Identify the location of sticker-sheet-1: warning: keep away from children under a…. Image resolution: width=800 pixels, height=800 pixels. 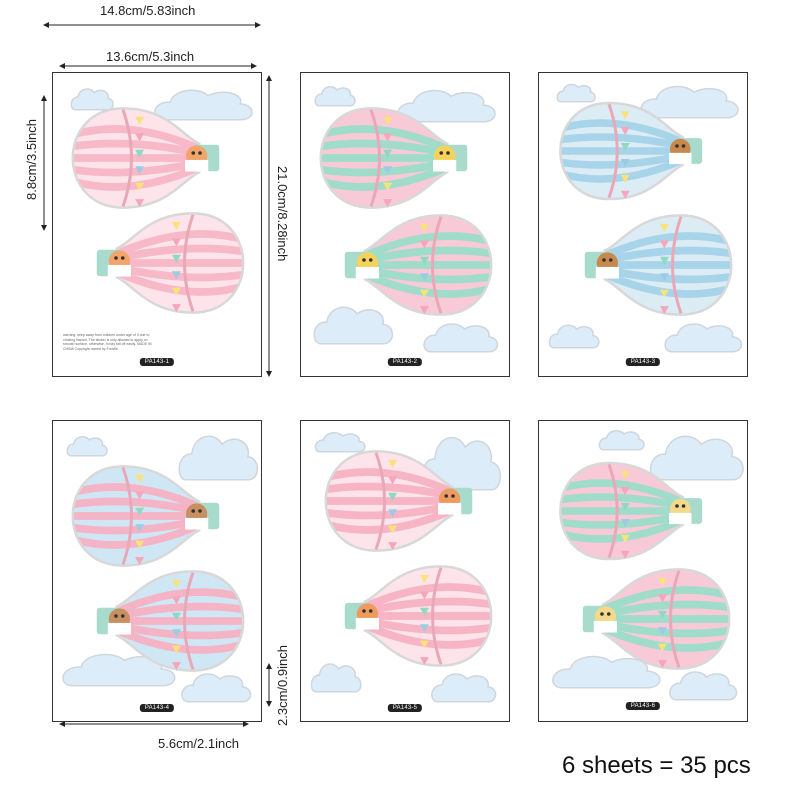
(157, 224).